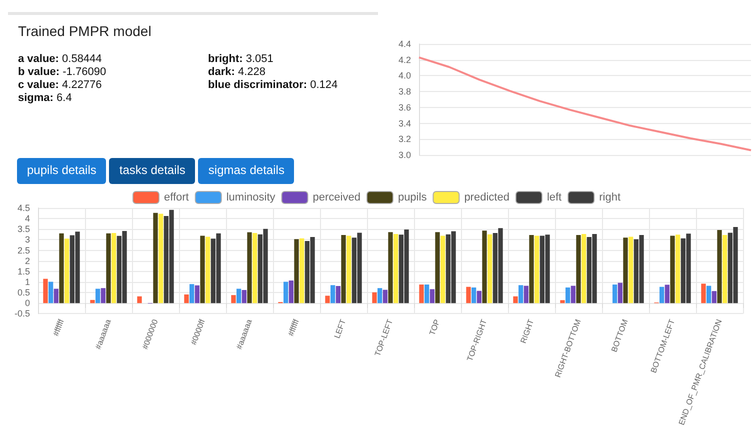 The image size is (753, 429). I want to click on text: tasks details, so click(152, 171).